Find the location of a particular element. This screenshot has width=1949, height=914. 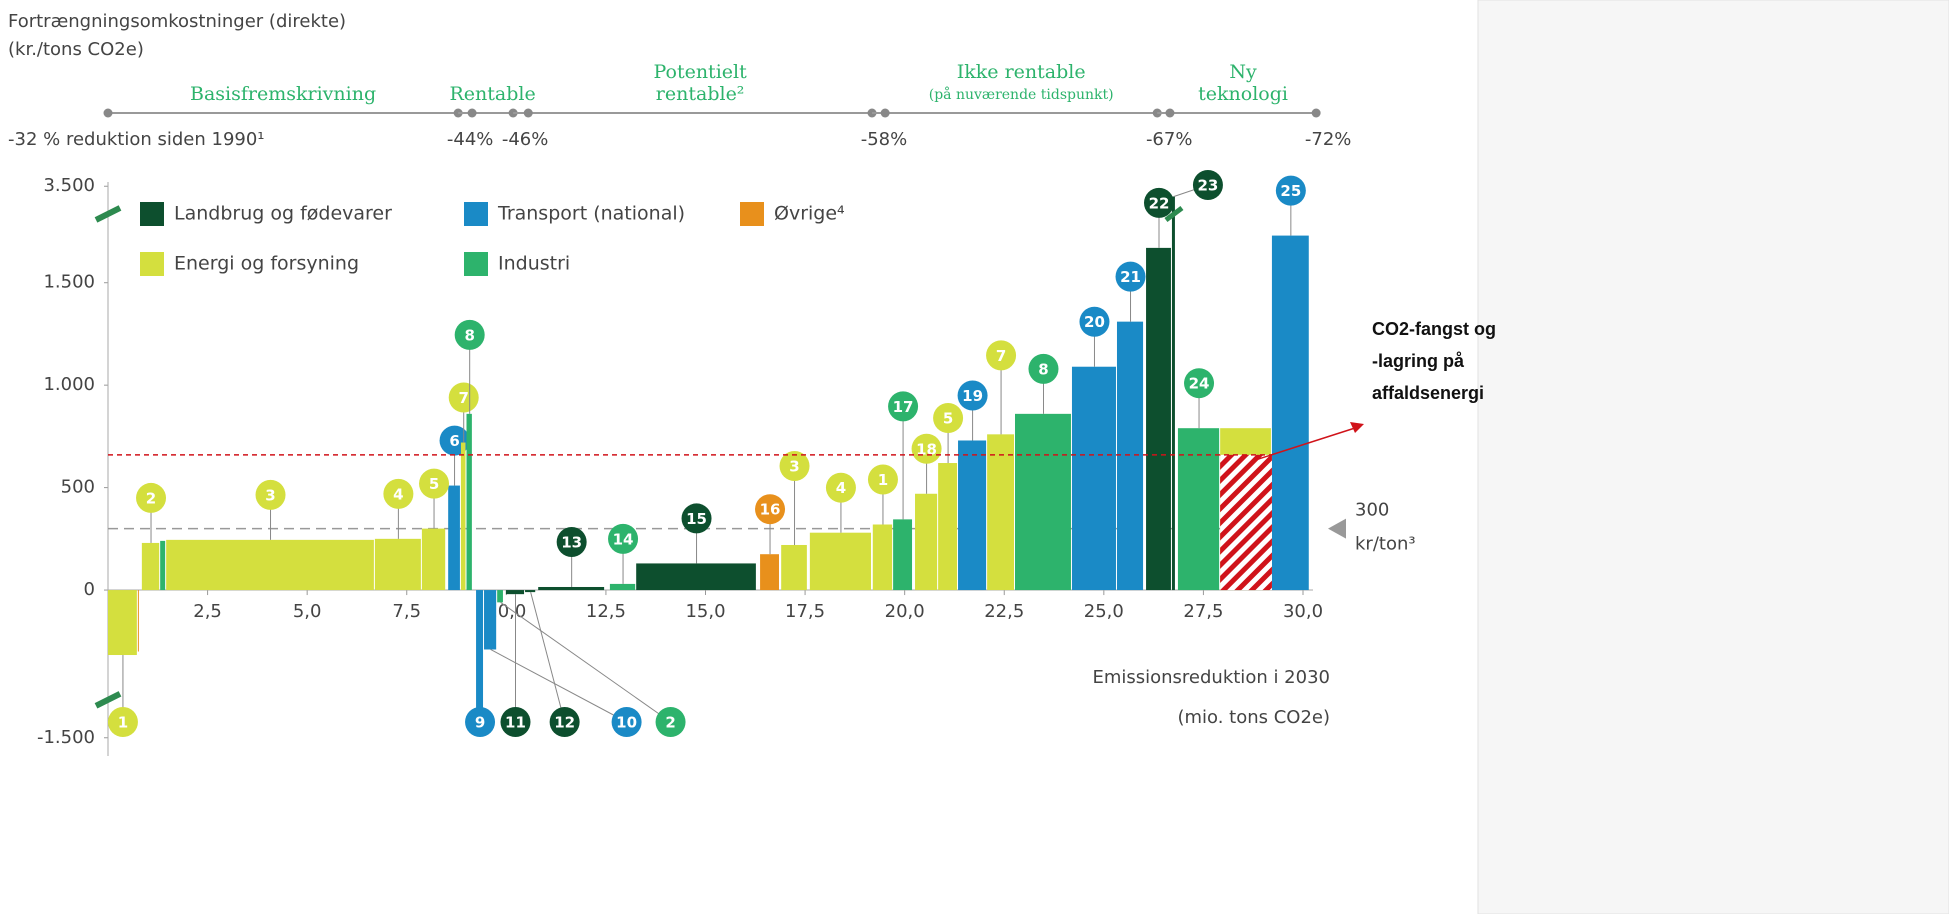

phase-name: teknologi is located at coordinates (1243, 94).